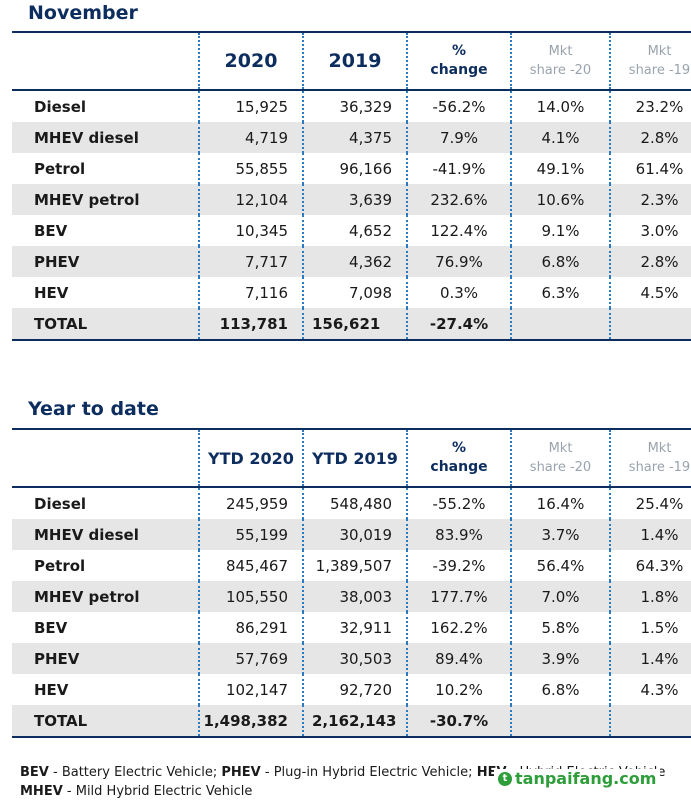 This screenshot has width=691, height=801. What do you see at coordinates (250, 261) in the screenshot?
I see `current-year-value: 7,717` at bounding box center [250, 261].